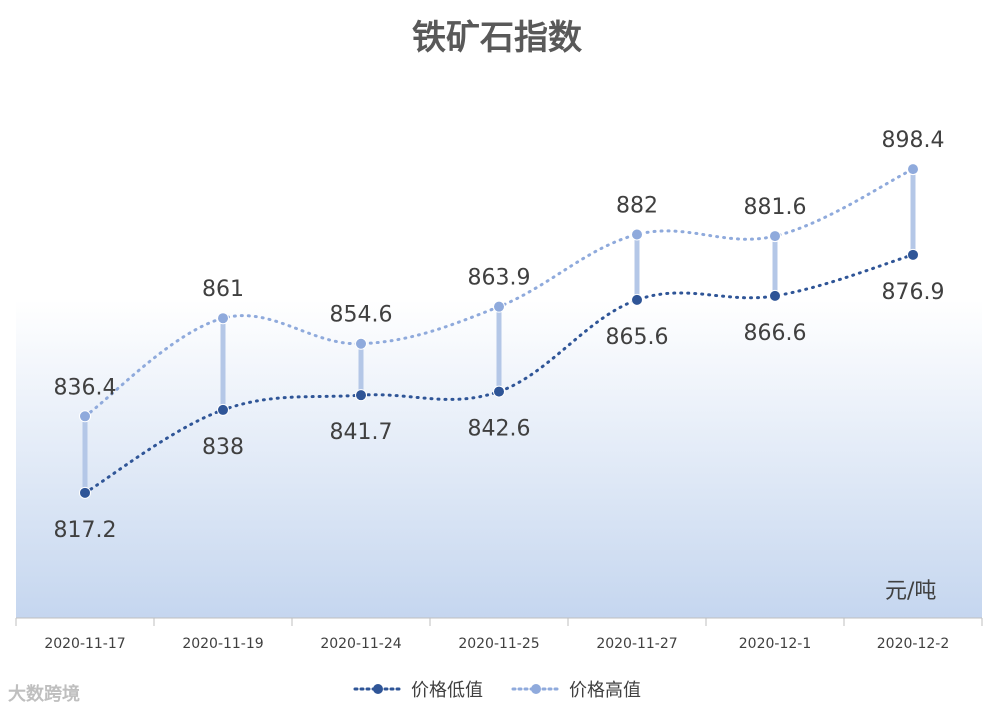 The image size is (994, 712). What do you see at coordinates (536, 689) in the screenshot?
I see `legend-marker-high` at bounding box center [536, 689].